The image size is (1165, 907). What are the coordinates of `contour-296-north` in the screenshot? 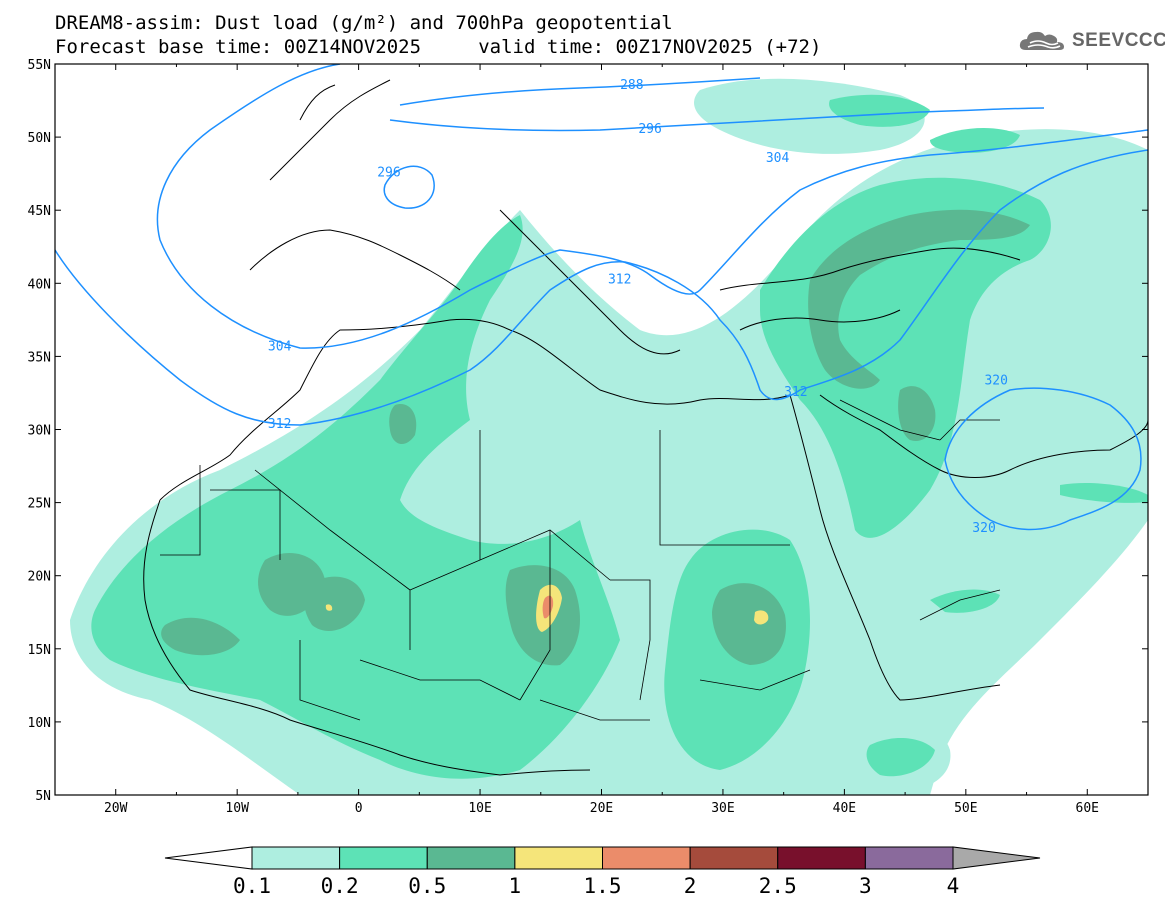 It's located at (717, 119).